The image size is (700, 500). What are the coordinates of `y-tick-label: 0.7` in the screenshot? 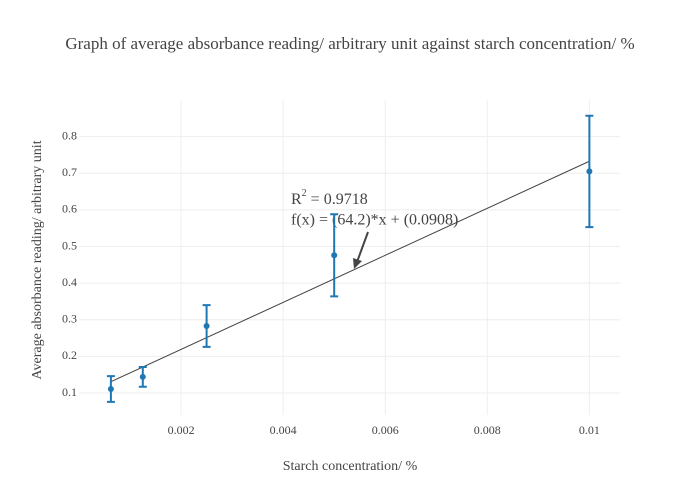 It's located at (69, 172).